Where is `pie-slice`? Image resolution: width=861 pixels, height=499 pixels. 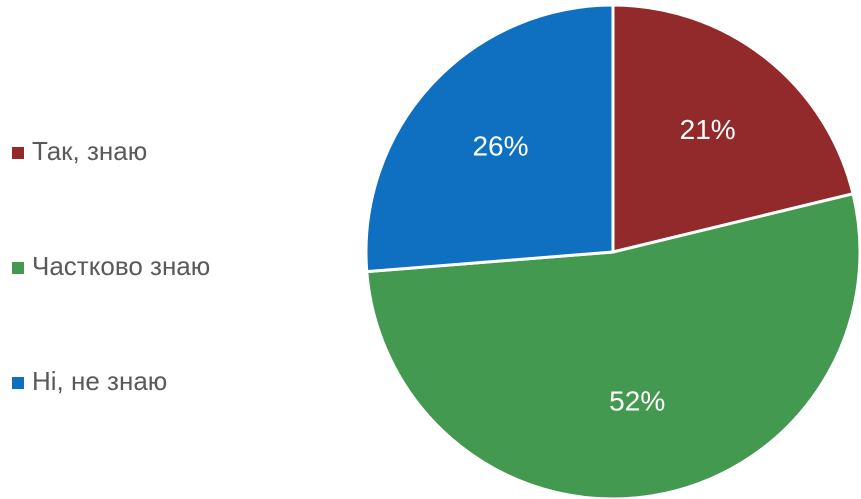 pie-slice is located at coordinates (733, 128).